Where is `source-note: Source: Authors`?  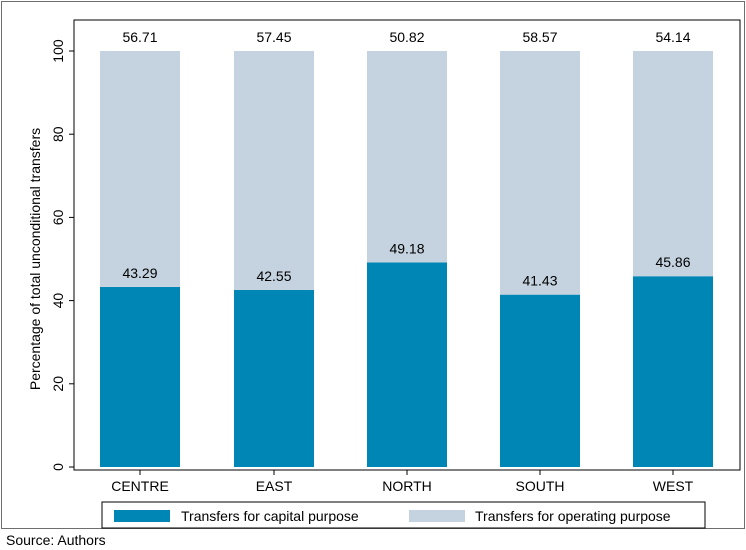
source-note: Source: Authors is located at coordinates (56, 540).